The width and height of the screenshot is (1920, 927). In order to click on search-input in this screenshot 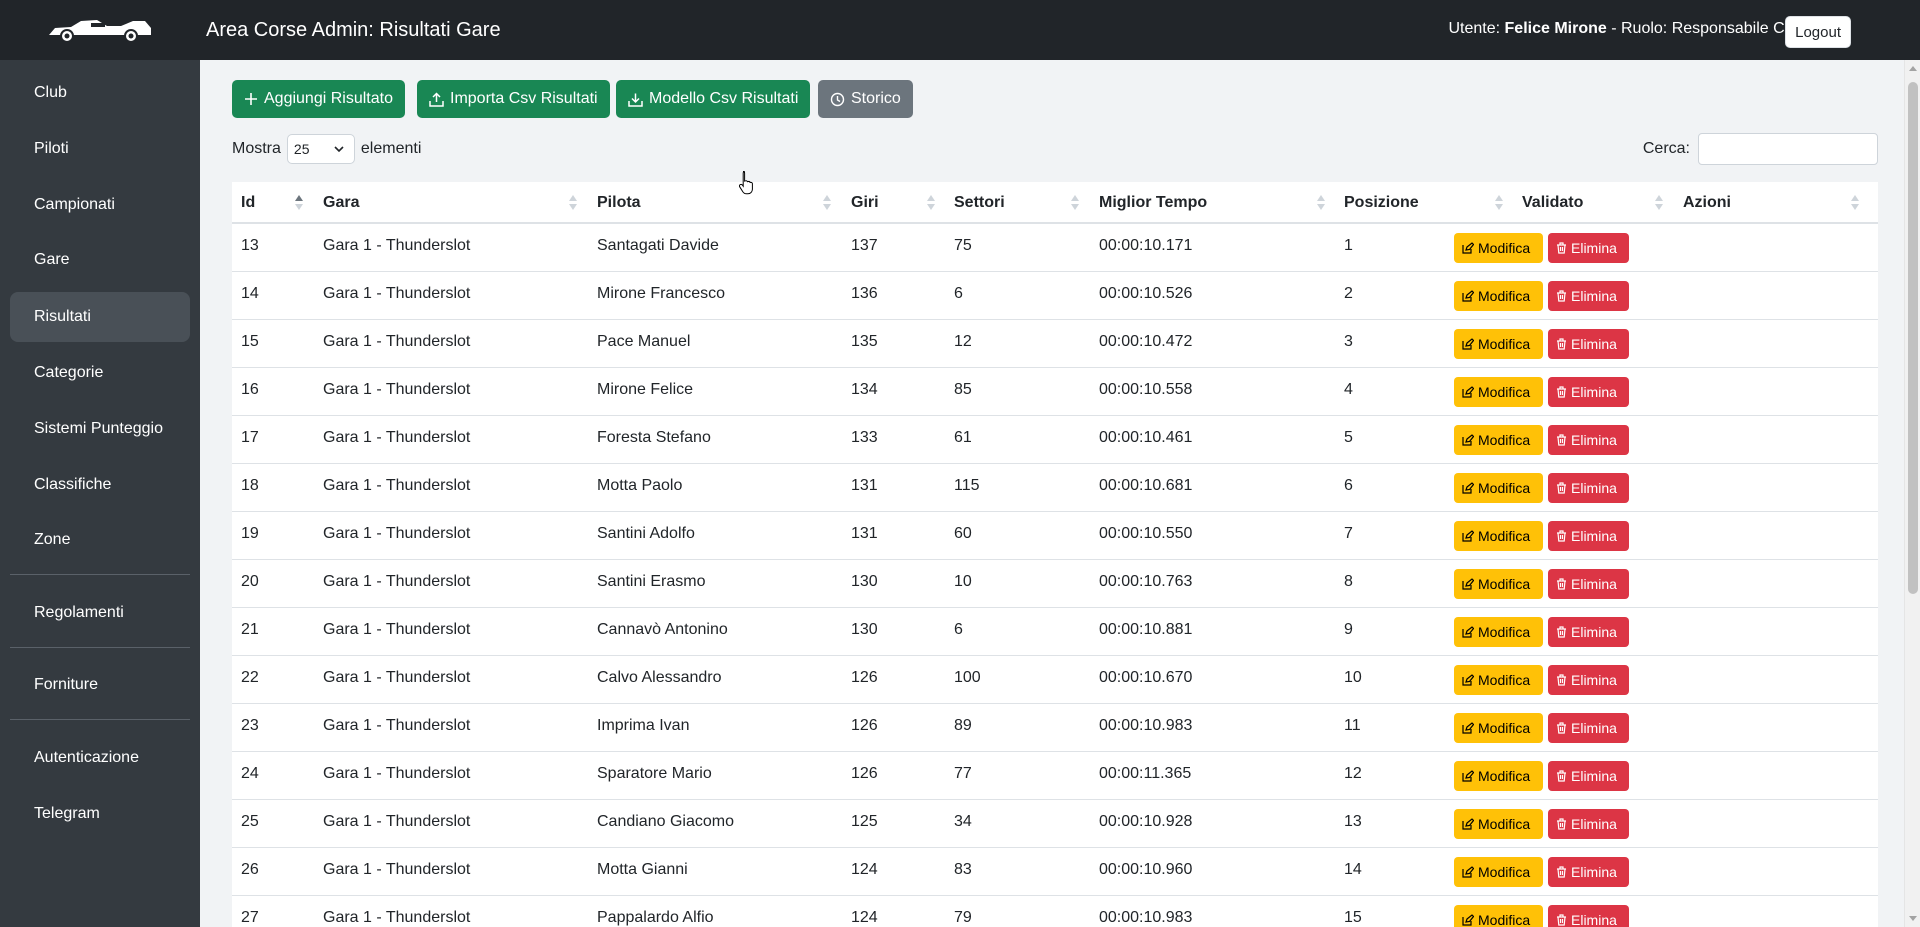, I will do `click(1788, 149)`.